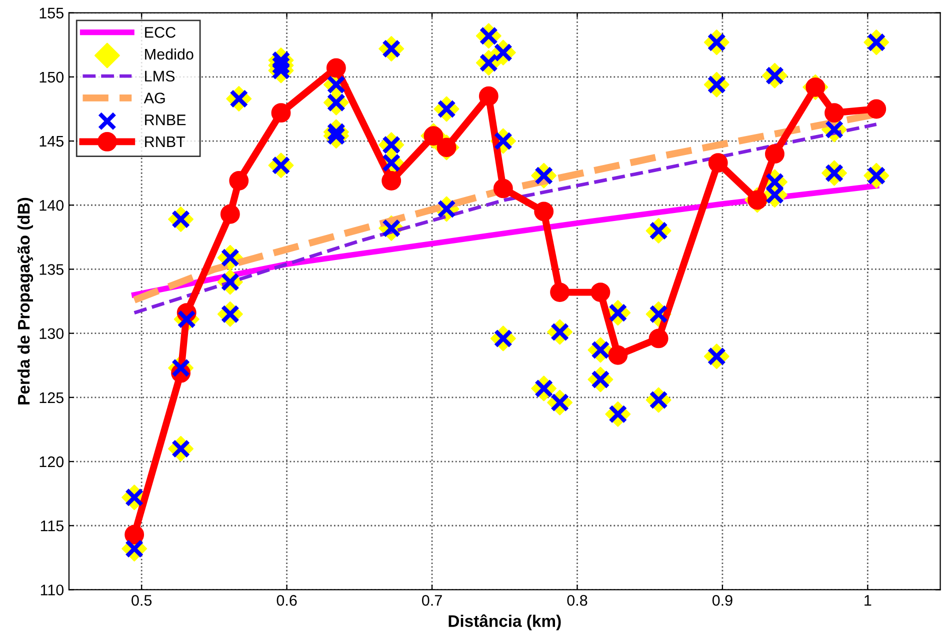 The height and width of the screenshot is (641, 945). What do you see at coordinates (154, 98) in the screenshot?
I see `legend-label: AG` at bounding box center [154, 98].